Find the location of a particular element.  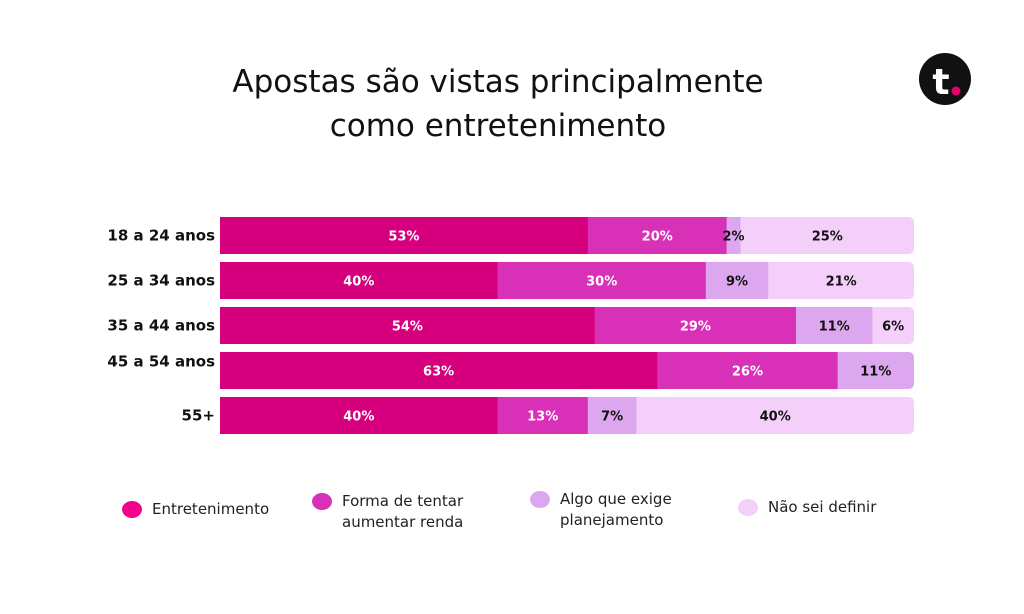

legend-label-line: Algo que exige is located at coordinates (616, 499).